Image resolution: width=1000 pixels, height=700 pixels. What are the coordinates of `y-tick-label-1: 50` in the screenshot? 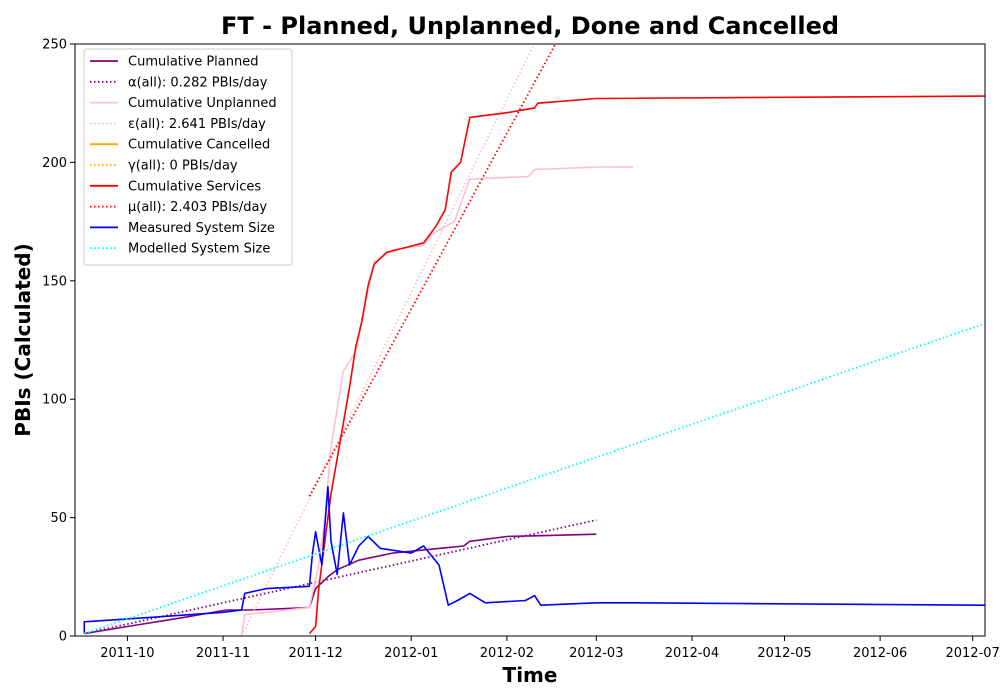 It's located at (58, 518).